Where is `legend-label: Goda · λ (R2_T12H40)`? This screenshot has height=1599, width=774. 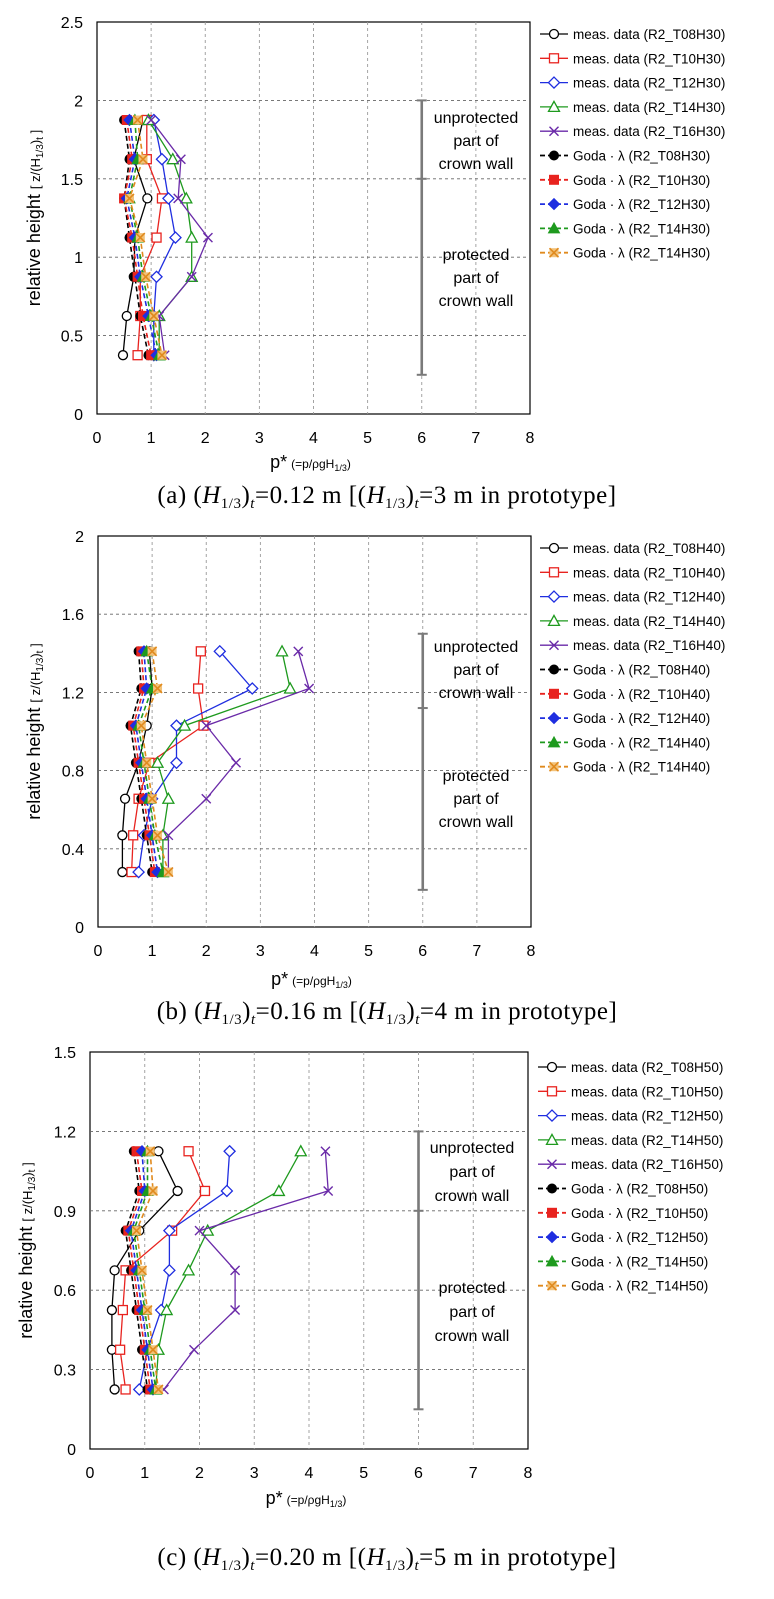 legend-label: Goda · λ (R2_T12H40) is located at coordinates (641, 718).